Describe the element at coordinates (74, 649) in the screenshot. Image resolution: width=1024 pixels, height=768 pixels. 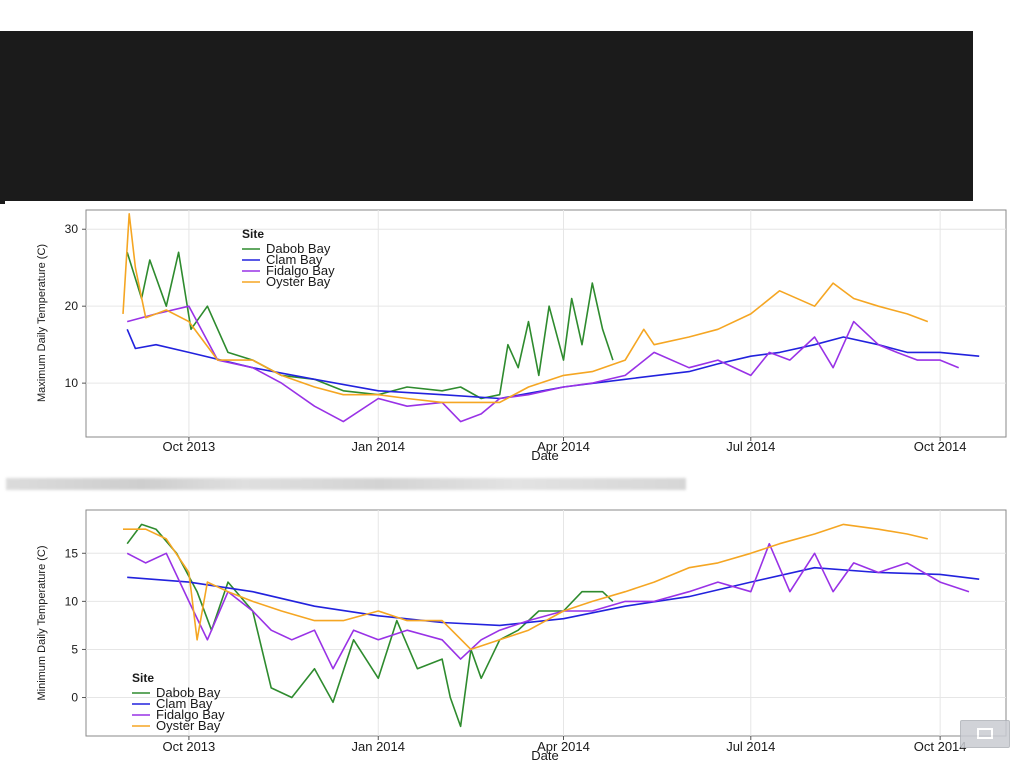
I see `y-tick-label: 5` at that location.